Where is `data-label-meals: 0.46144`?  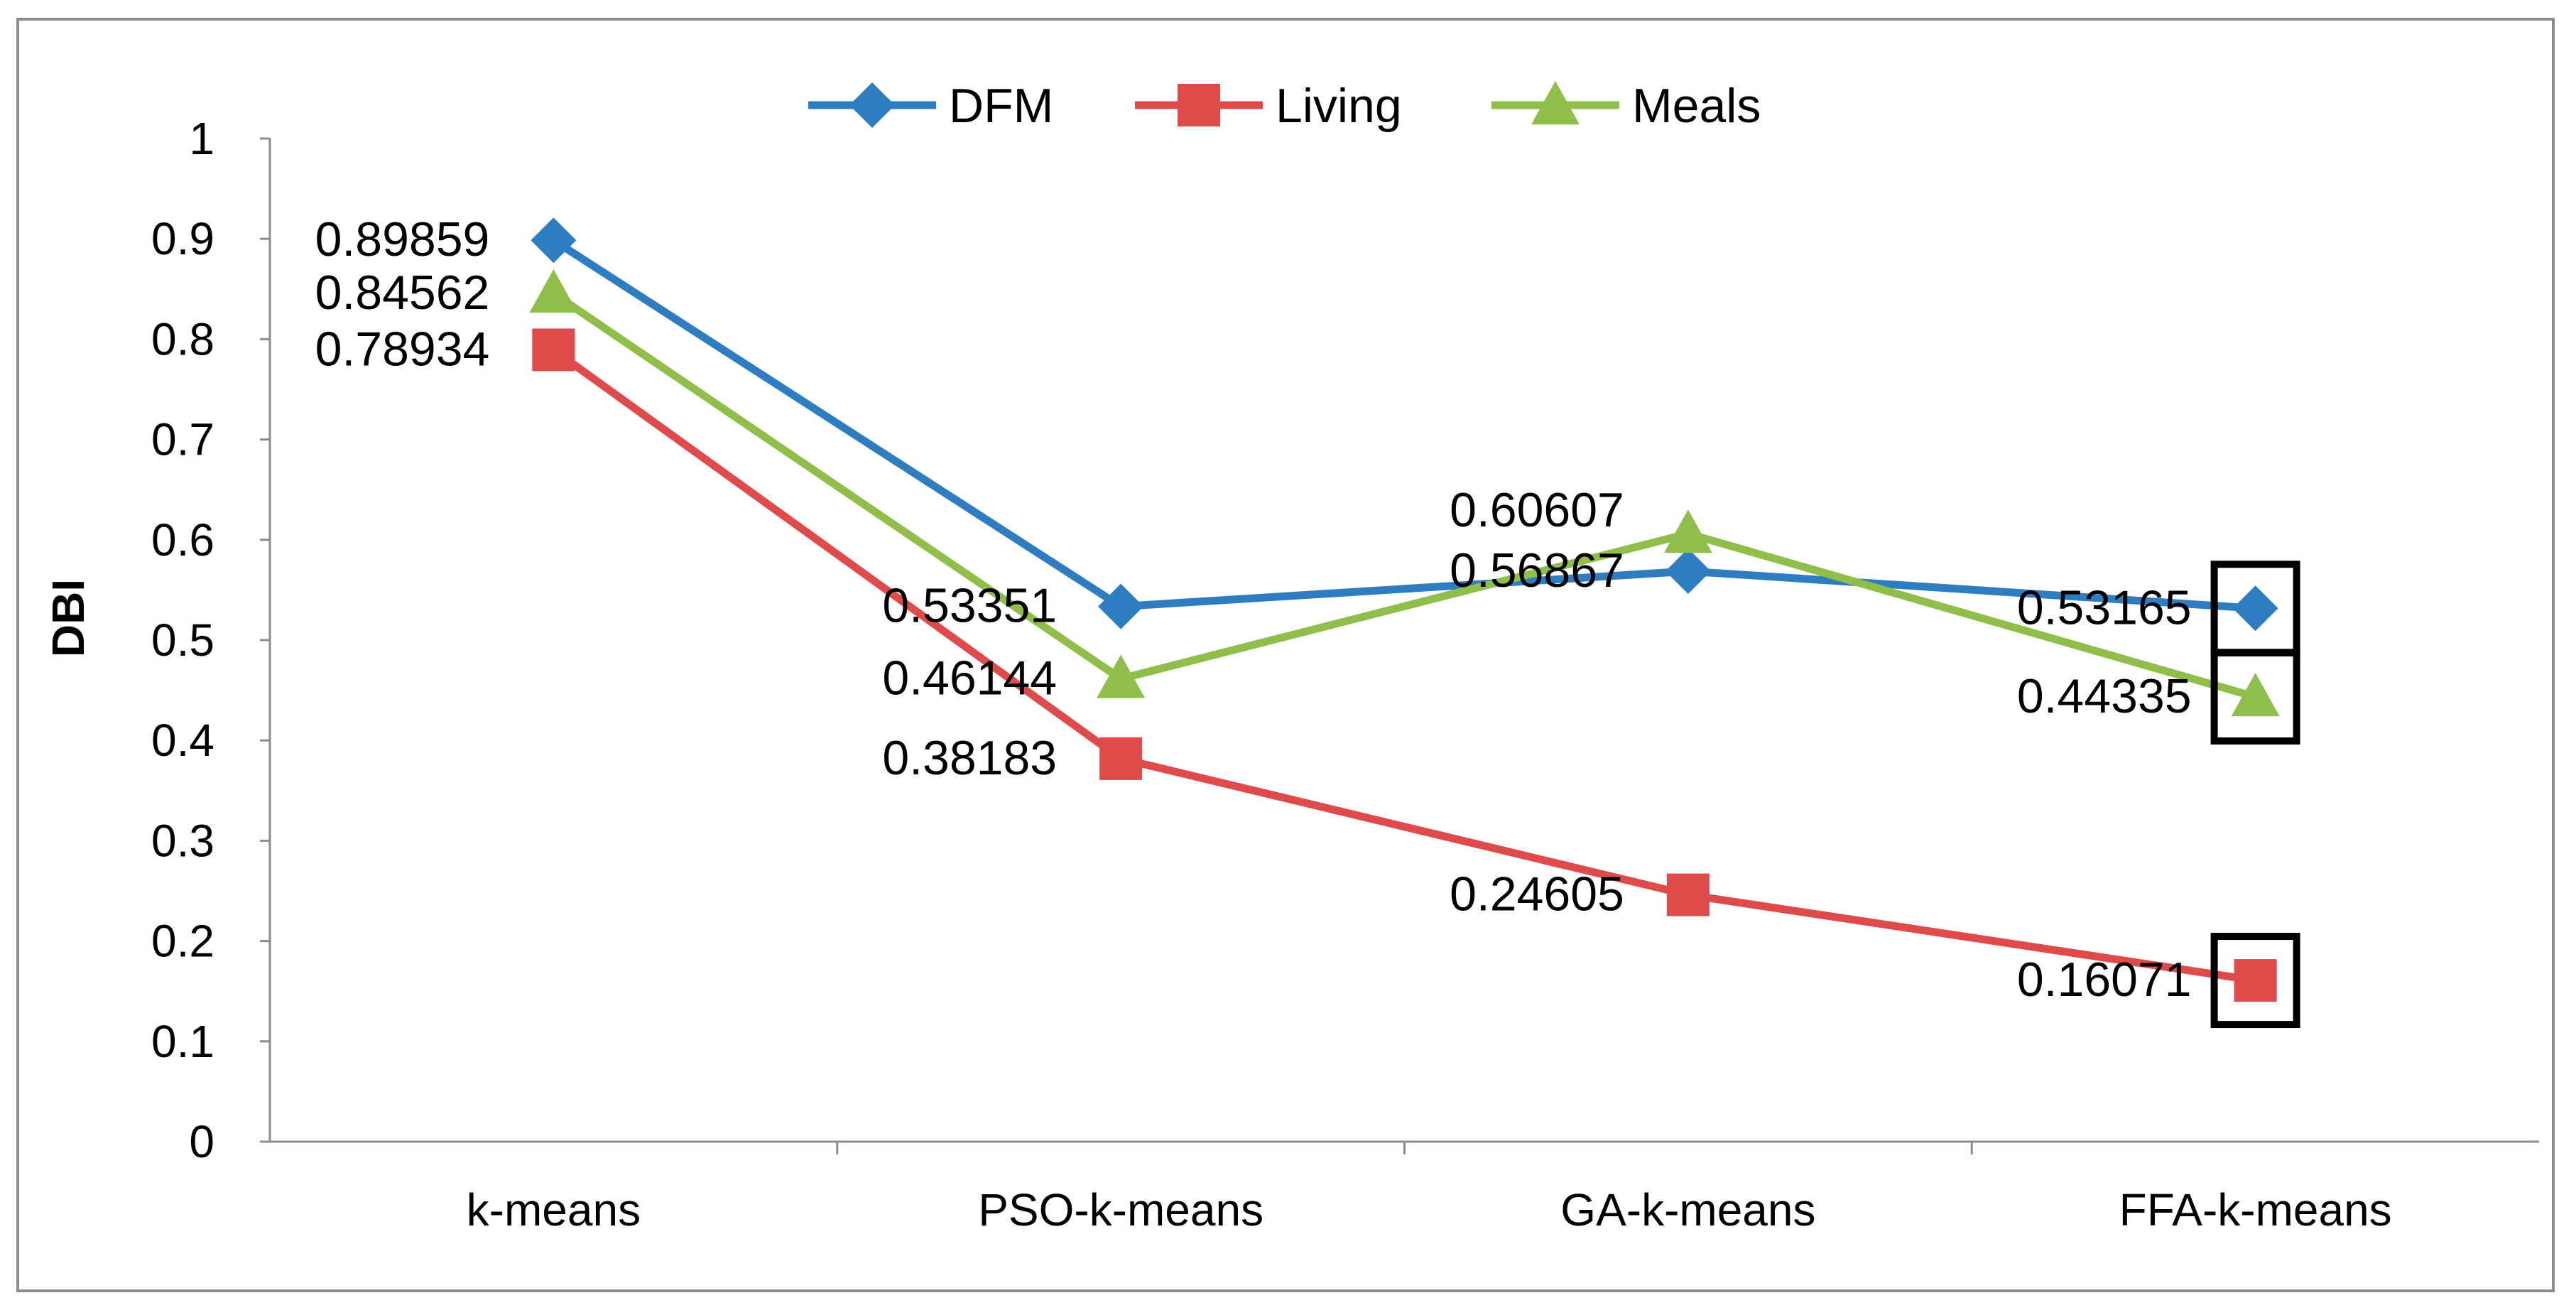 data-label-meals: 0.46144 is located at coordinates (969, 678).